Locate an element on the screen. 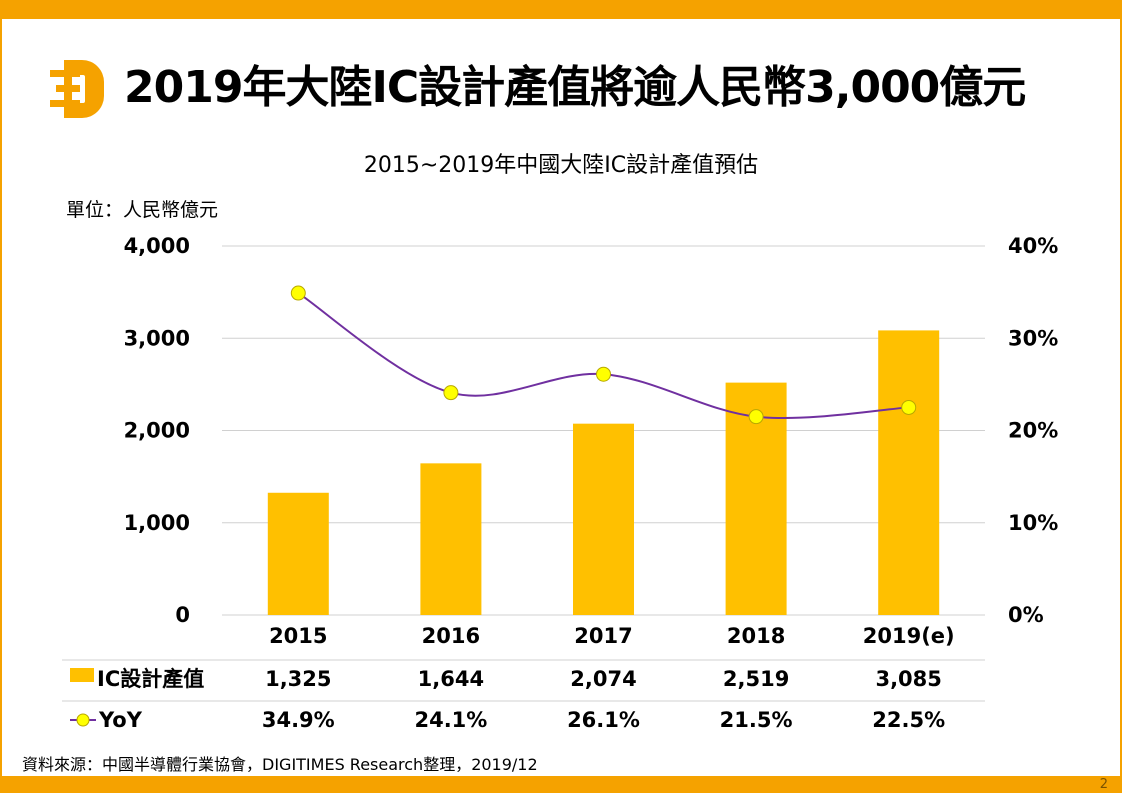 The height and width of the screenshot is (793, 1122). legend-label-bar: IC設計產值 is located at coordinates (150, 679).